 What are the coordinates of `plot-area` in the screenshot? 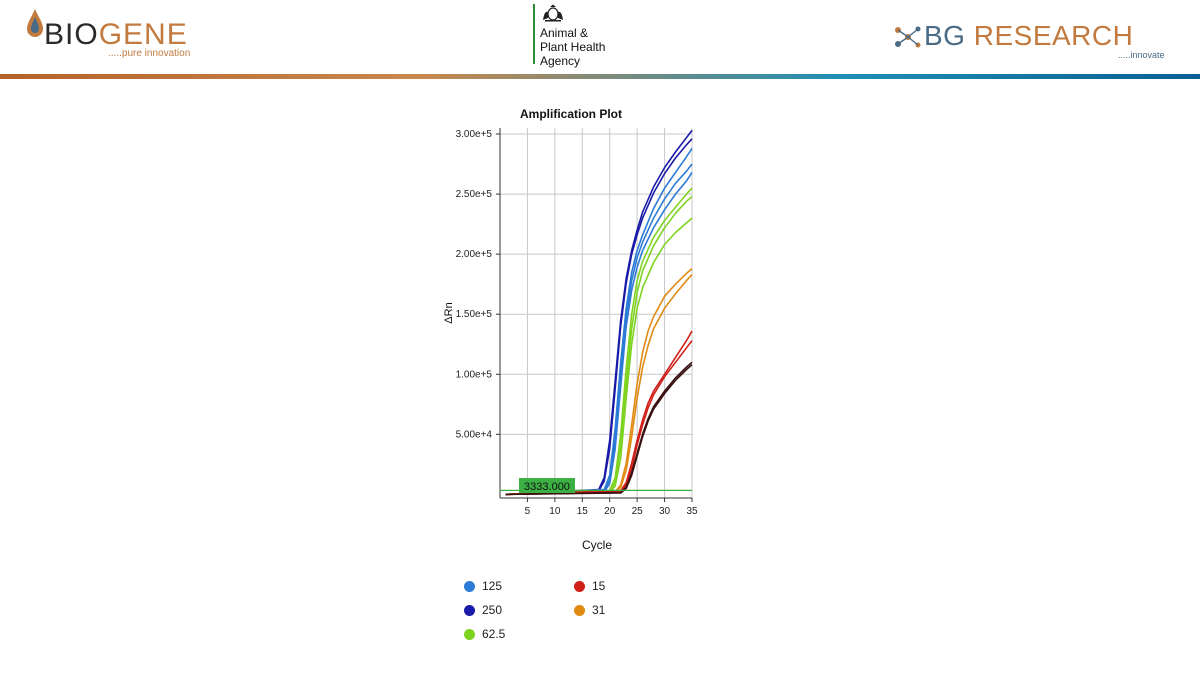 It's located at (596, 313).